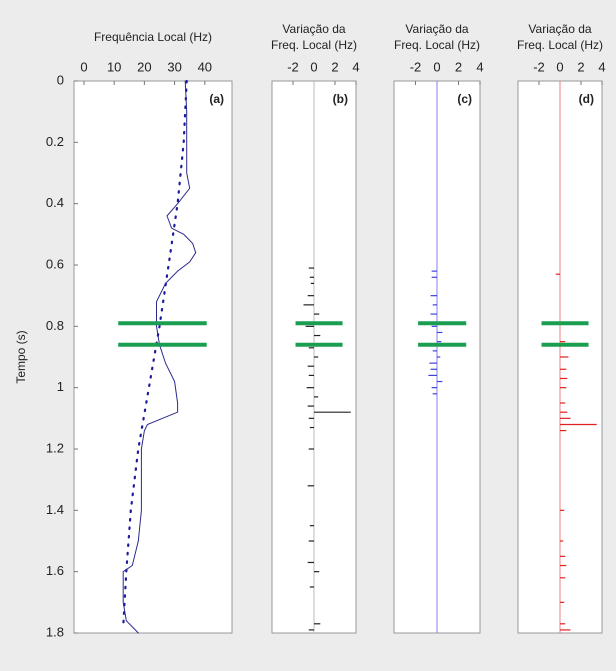  I want to click on y-axis-label: Tempo (s), so click(21, 356).